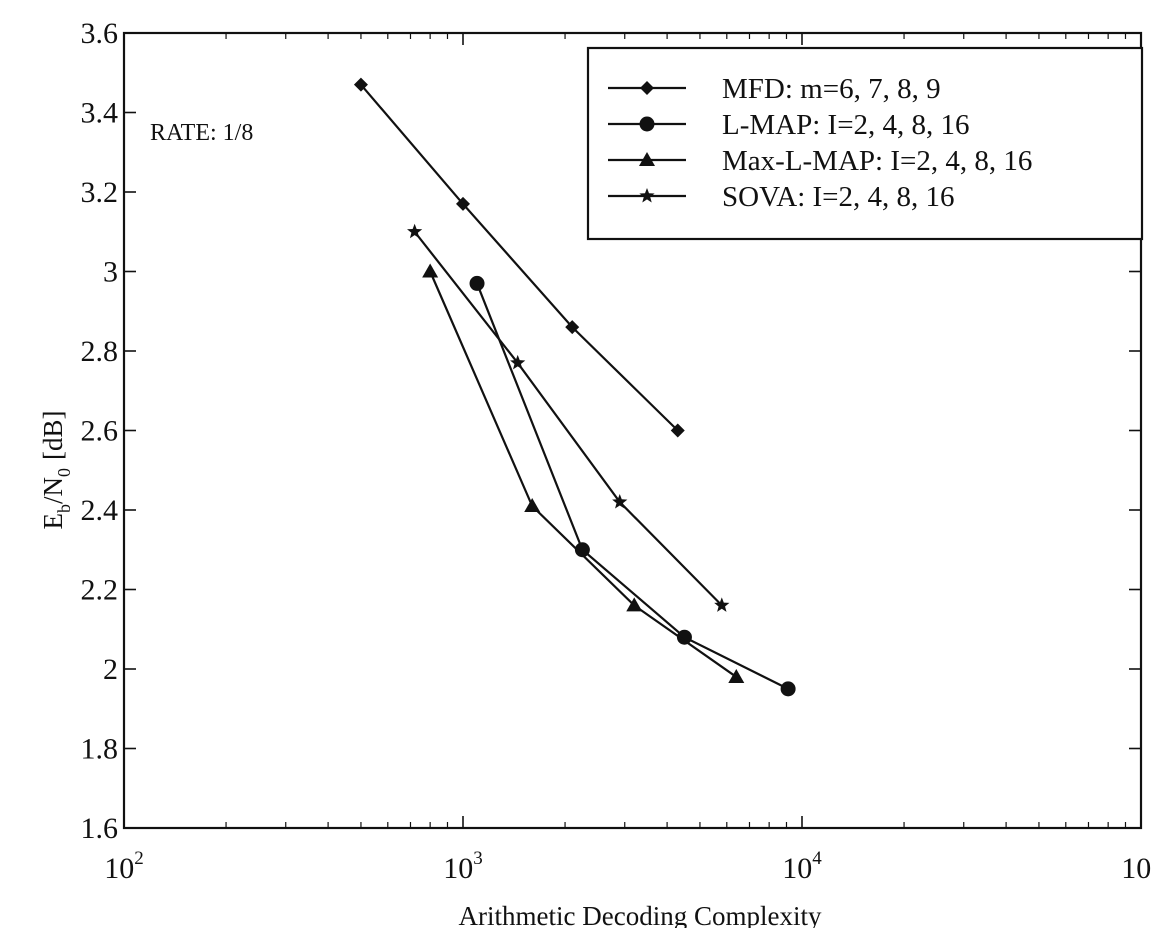 This screenshot has width=1151, height=928. What do you see at coordinates (100, 510) in the screenshot?
I see `y-tick-label: 2.4` at bounding box center [100, 510].